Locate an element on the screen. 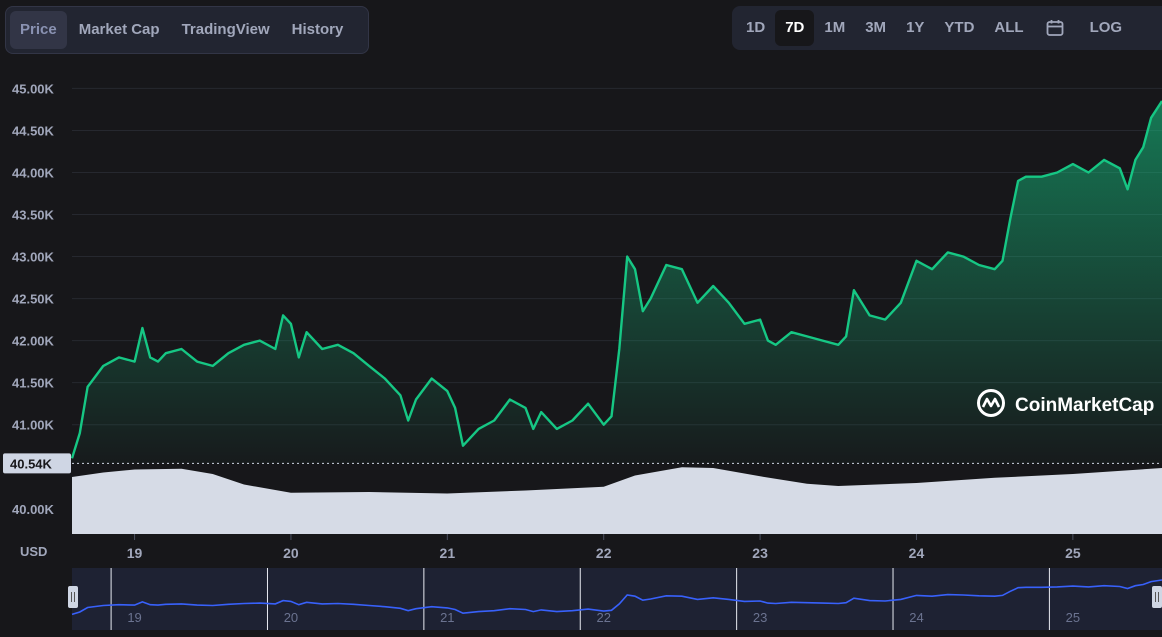 This screenshot has height=637, width=1162. navigator-panel is located at coordinates (617, 599).